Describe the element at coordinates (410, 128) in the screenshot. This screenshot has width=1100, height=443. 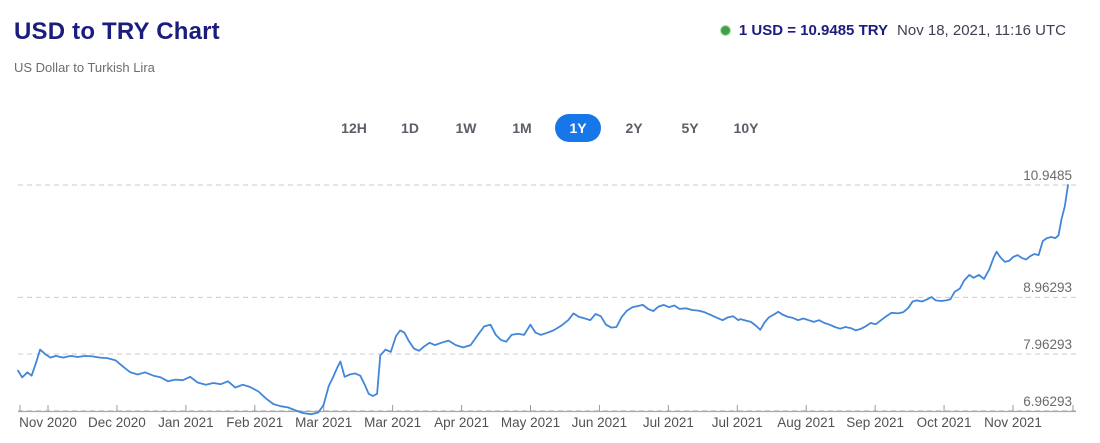
I see `range-button-1d: 1D` at that location.